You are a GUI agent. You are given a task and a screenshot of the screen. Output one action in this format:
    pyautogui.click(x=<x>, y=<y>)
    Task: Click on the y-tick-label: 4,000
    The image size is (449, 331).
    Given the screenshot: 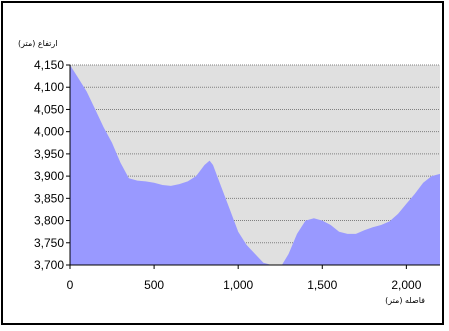 What is the action you would take?
    pyautogui.click(x=49, y=132)
    